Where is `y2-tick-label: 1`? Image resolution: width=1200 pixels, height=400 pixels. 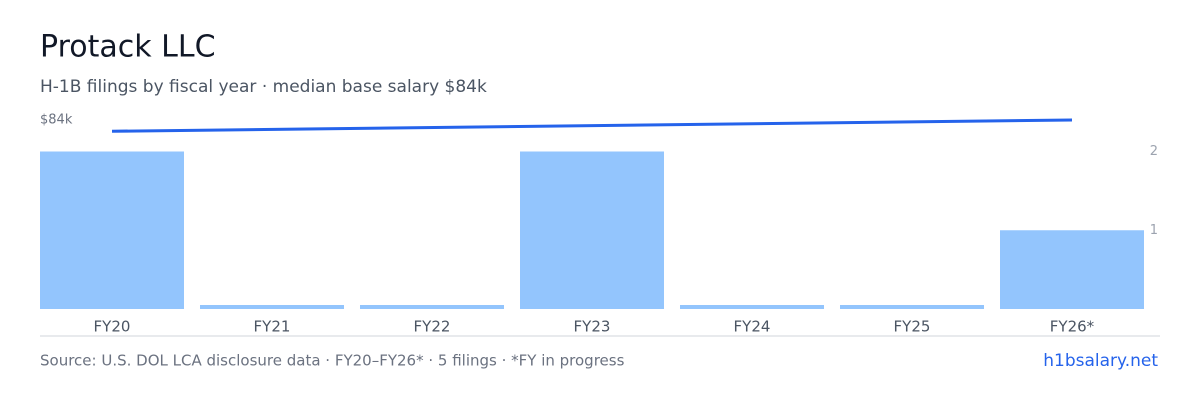 y2-tick-label: 1 is located at coordinates (1154, 230).